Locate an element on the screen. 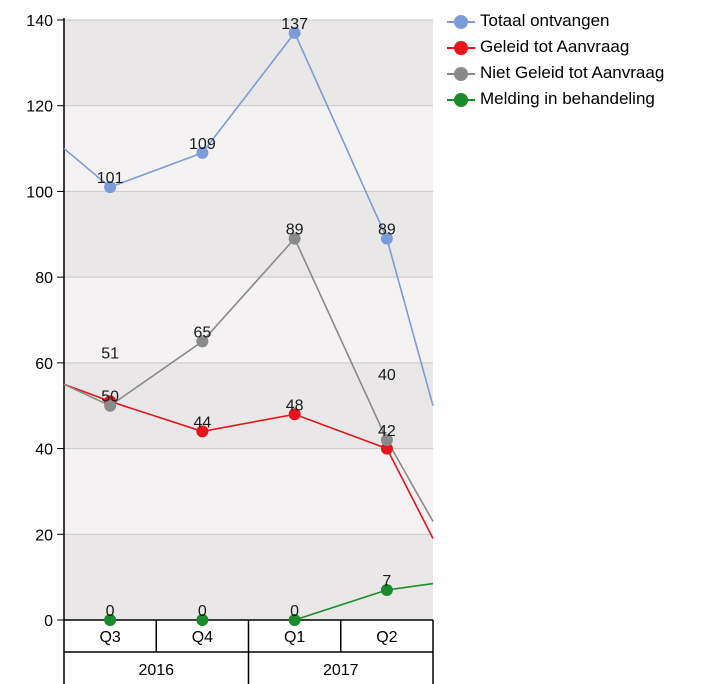 The image size is (715, 684). data-label: 50 is located at coordinates (110, 397).